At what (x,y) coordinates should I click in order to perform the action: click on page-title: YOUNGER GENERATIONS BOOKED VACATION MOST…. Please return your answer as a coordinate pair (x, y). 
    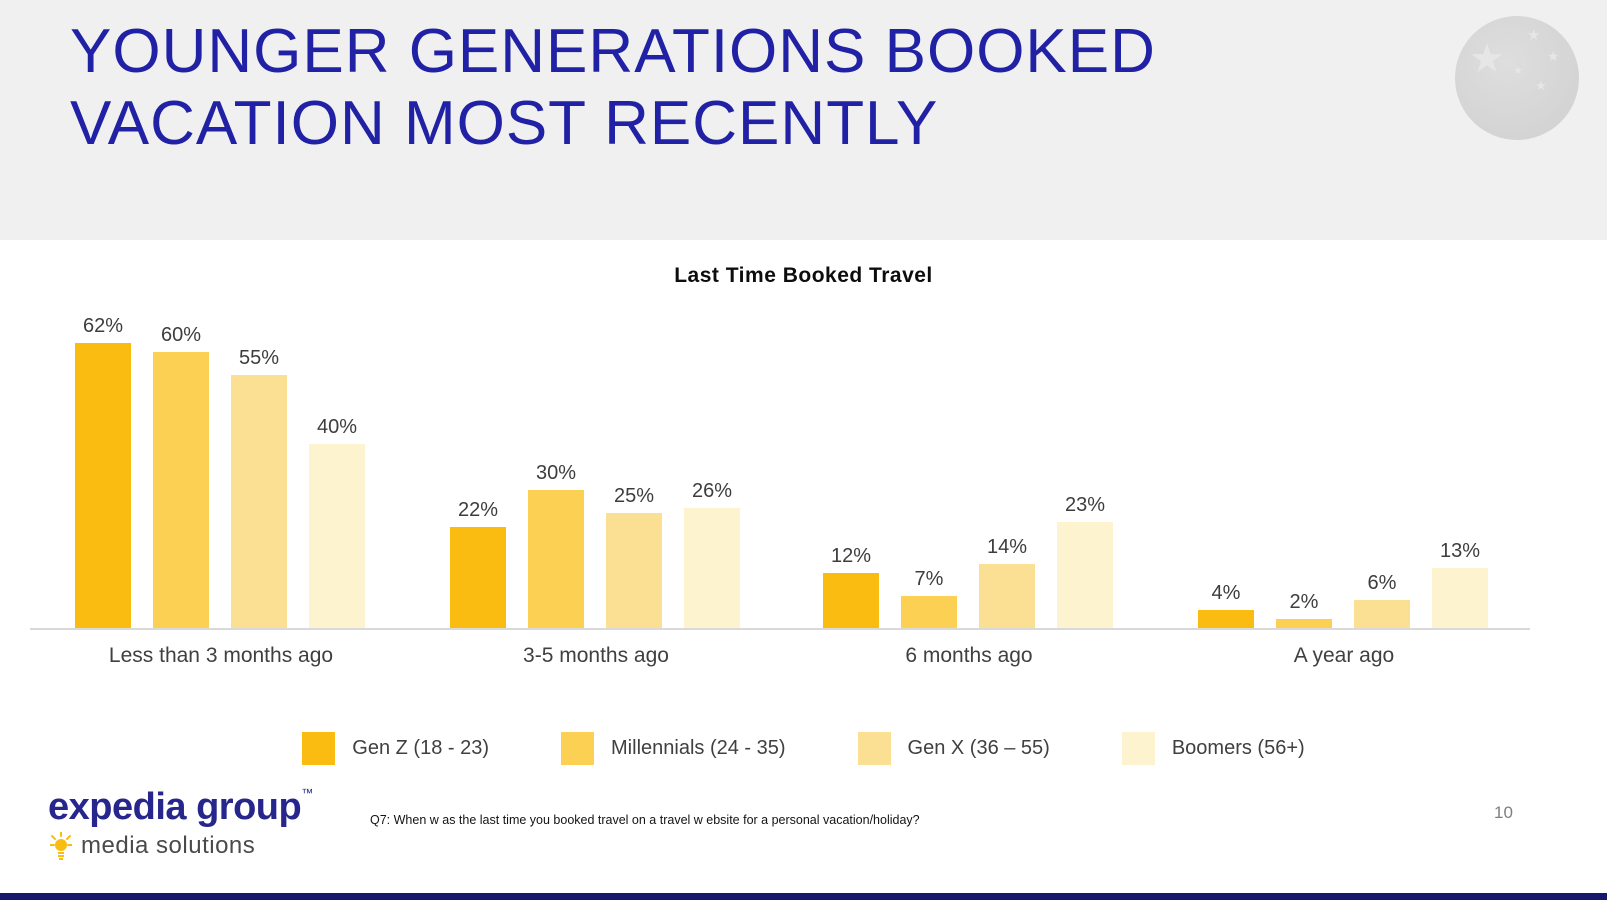
    Looking at the image, I should click on (613, 88).